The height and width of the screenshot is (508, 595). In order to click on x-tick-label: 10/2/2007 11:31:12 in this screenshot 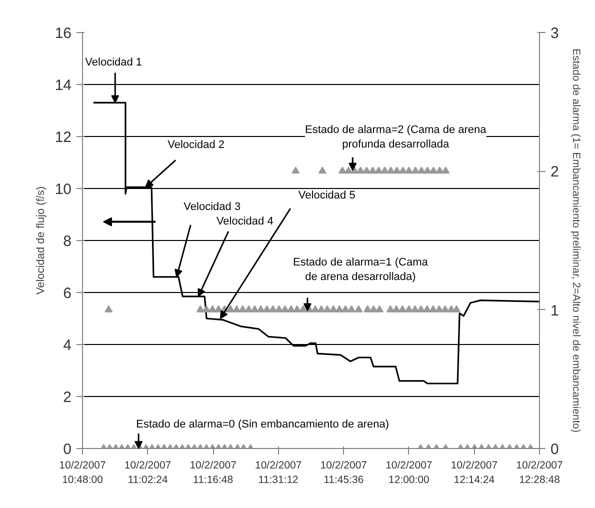, I will do `click(278, 473)`.